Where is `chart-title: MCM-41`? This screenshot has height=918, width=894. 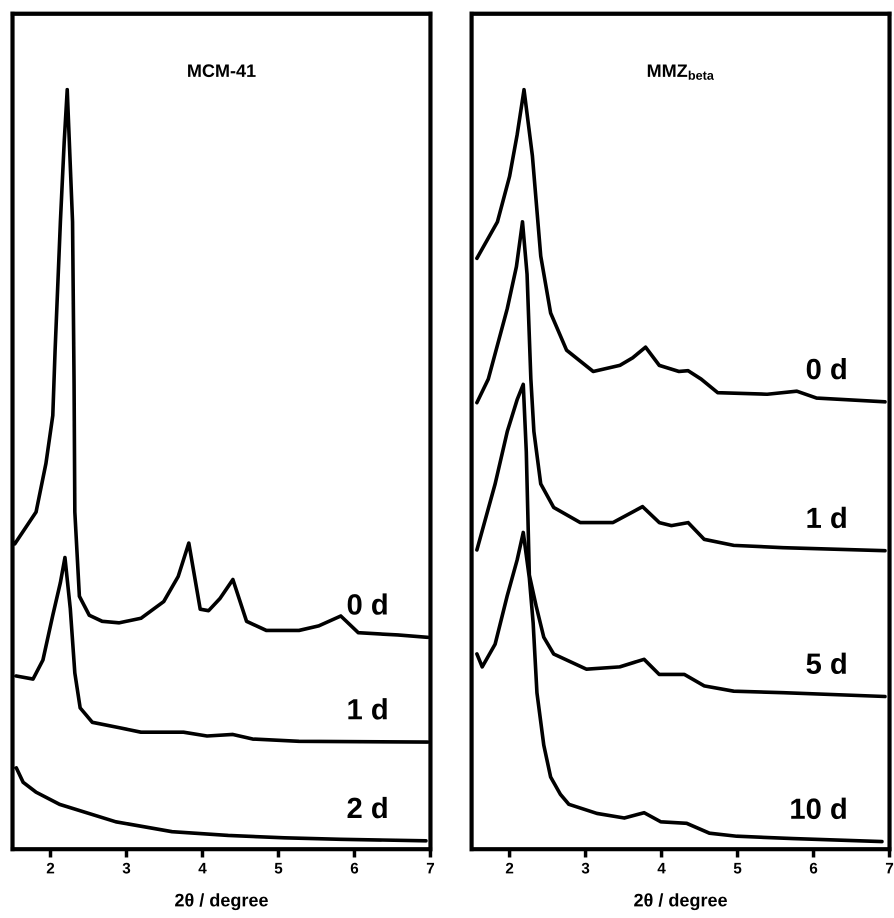 chart-title: MCM-41 is located at coordinates (222, 71).